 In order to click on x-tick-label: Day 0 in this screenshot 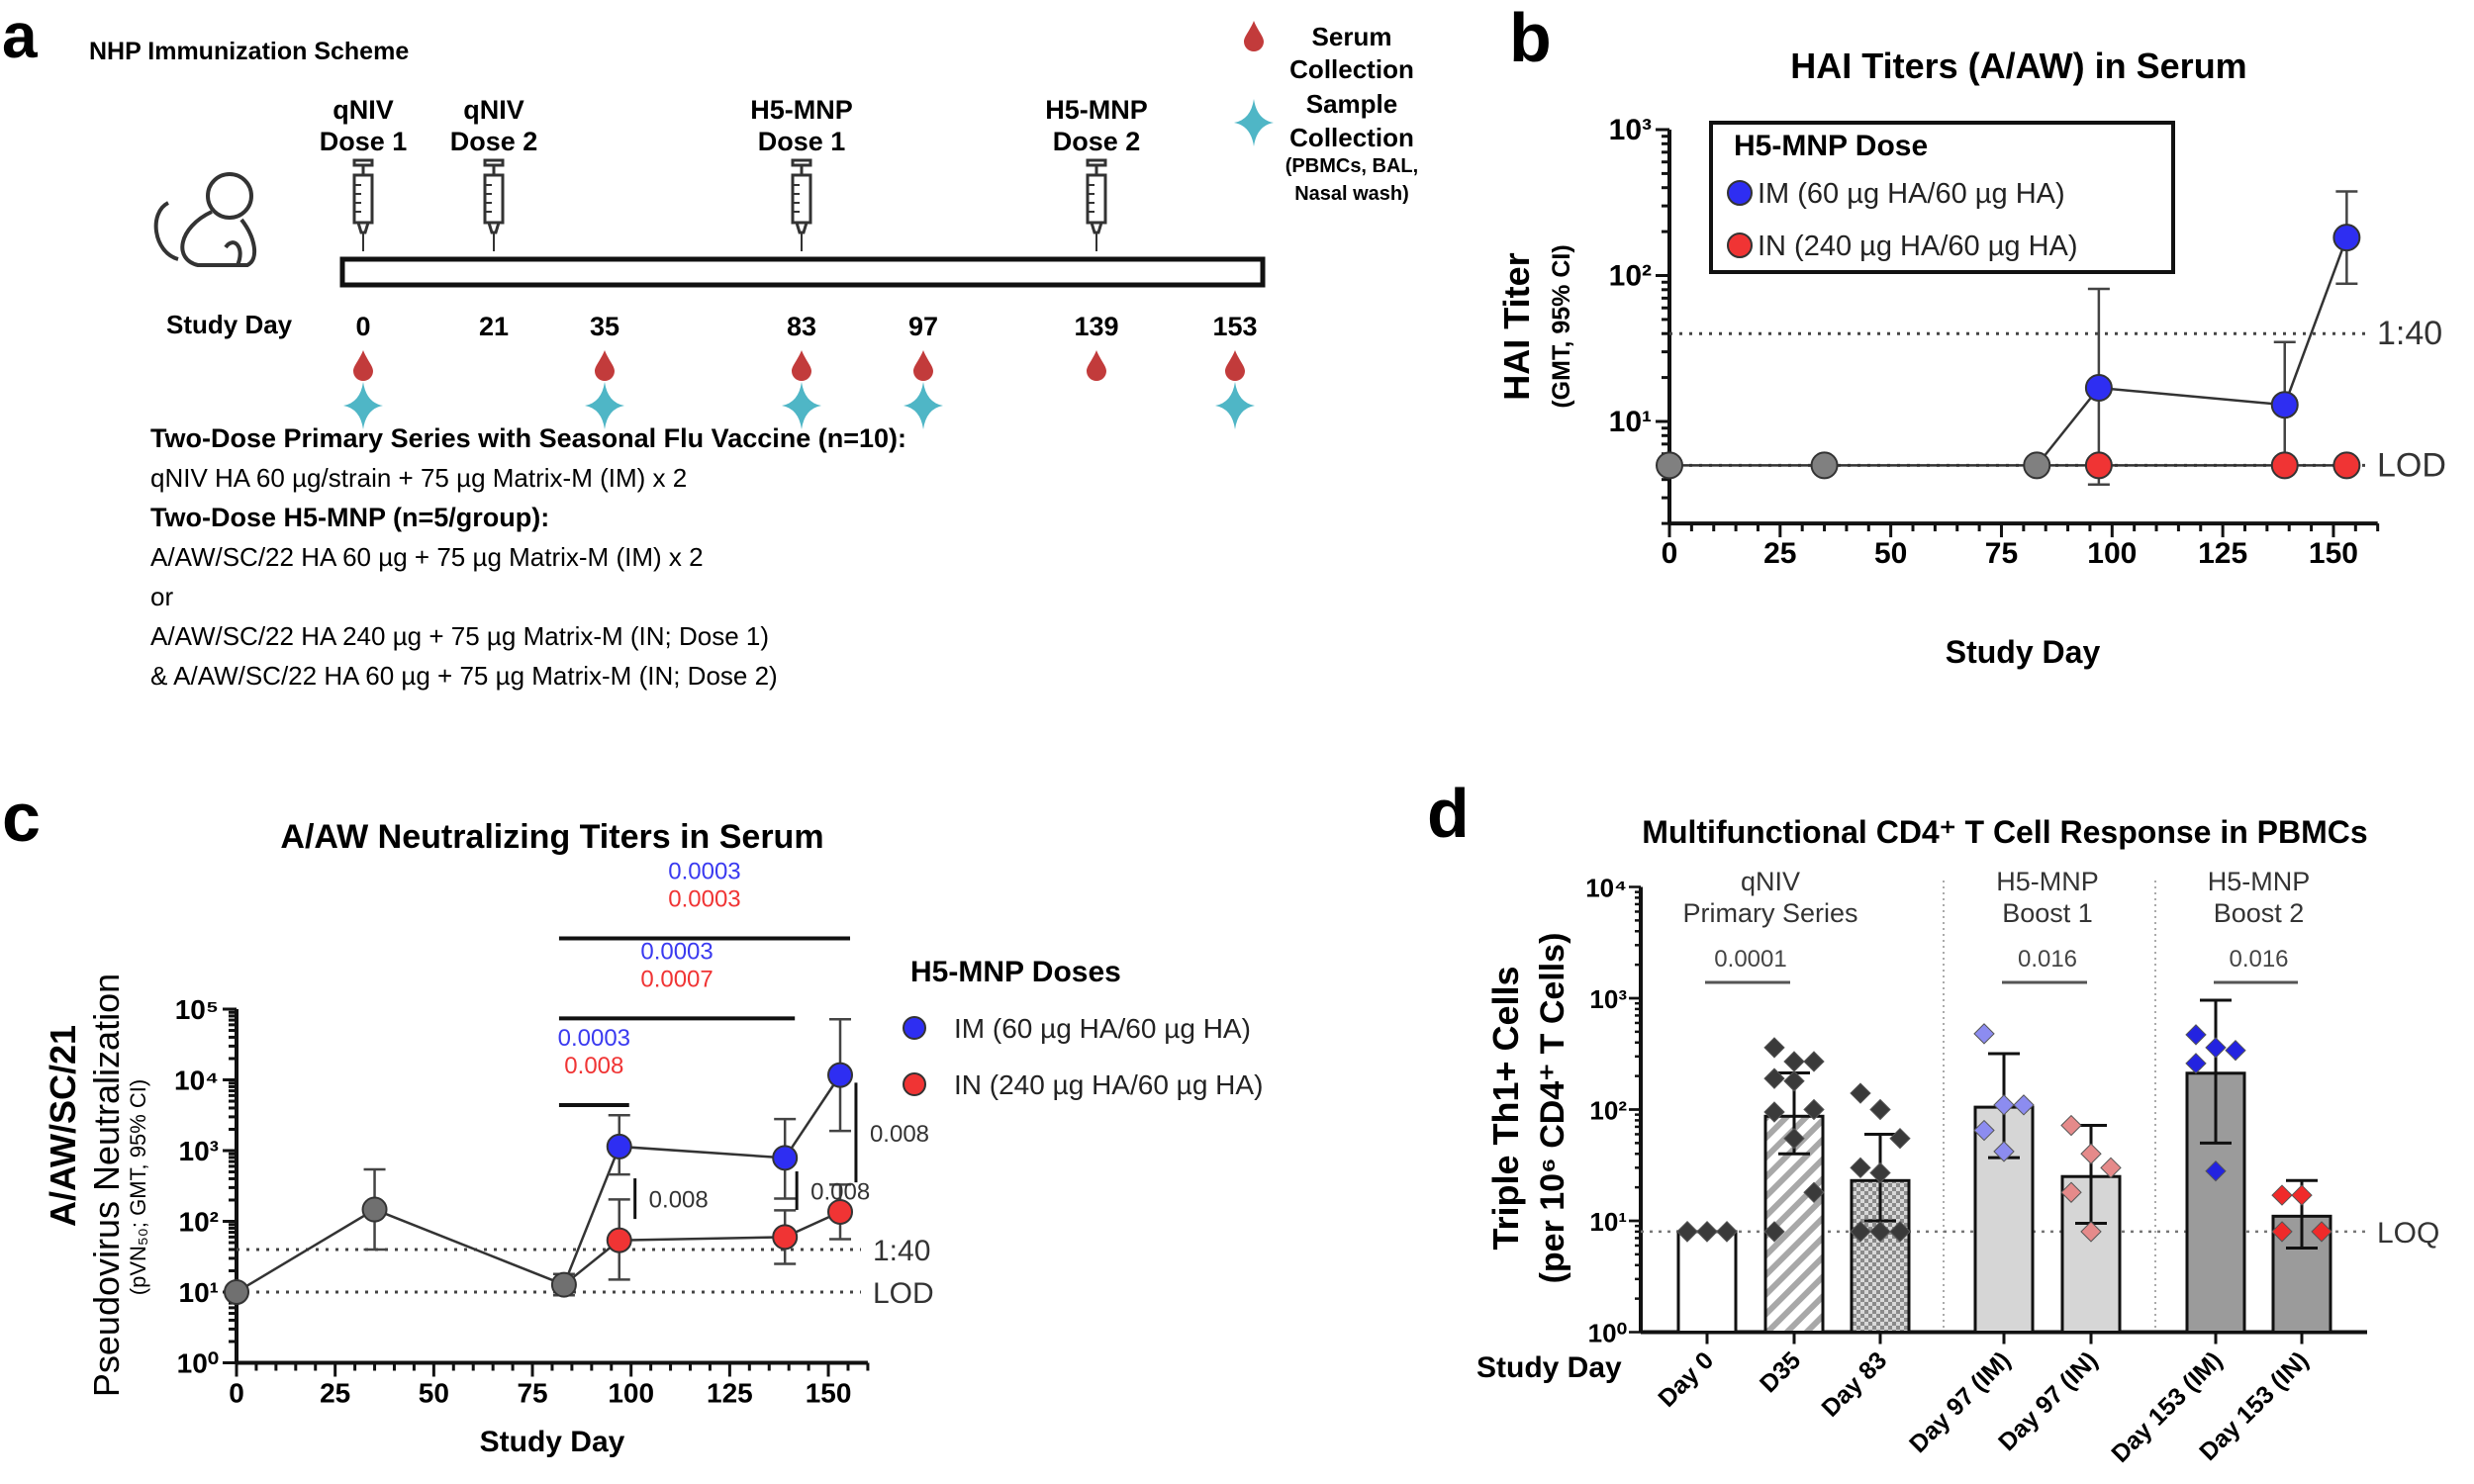, I will do `click(1686, 1379)`.